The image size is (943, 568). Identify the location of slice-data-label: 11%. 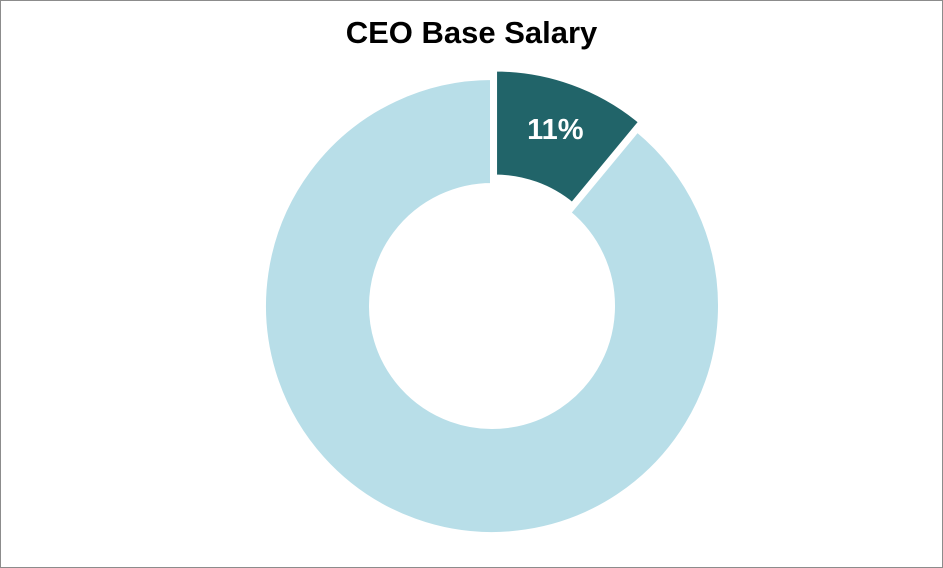
(555, 130).